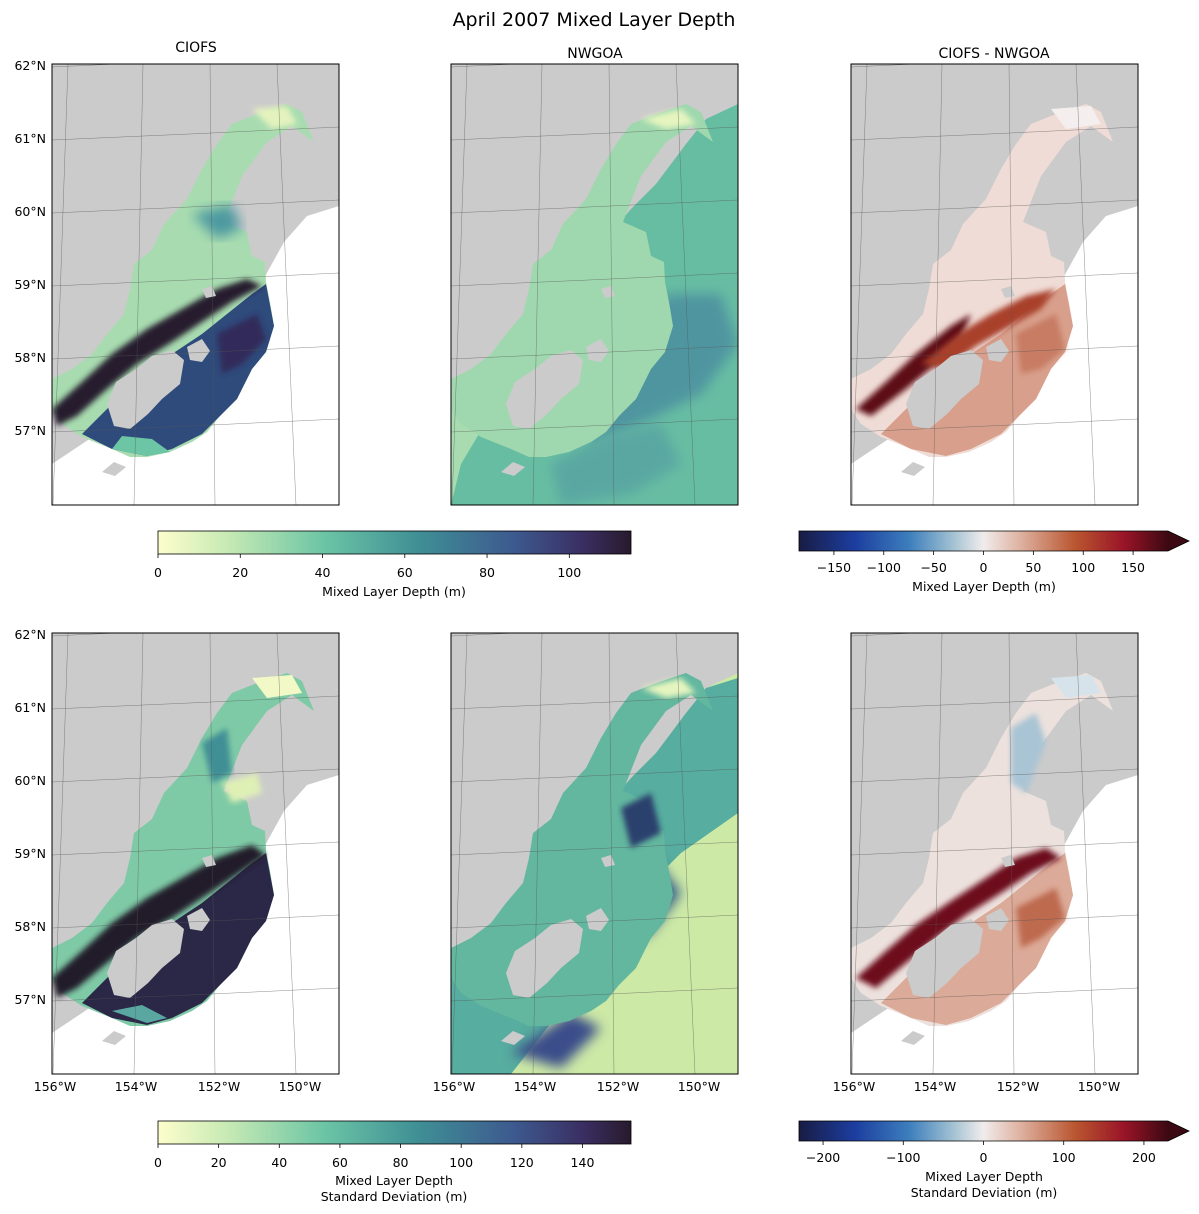  What do you see at coordinates (195, 853) in the screenshot?
I see `map-panel-ciofs-std` at bounding box center [195, 853].